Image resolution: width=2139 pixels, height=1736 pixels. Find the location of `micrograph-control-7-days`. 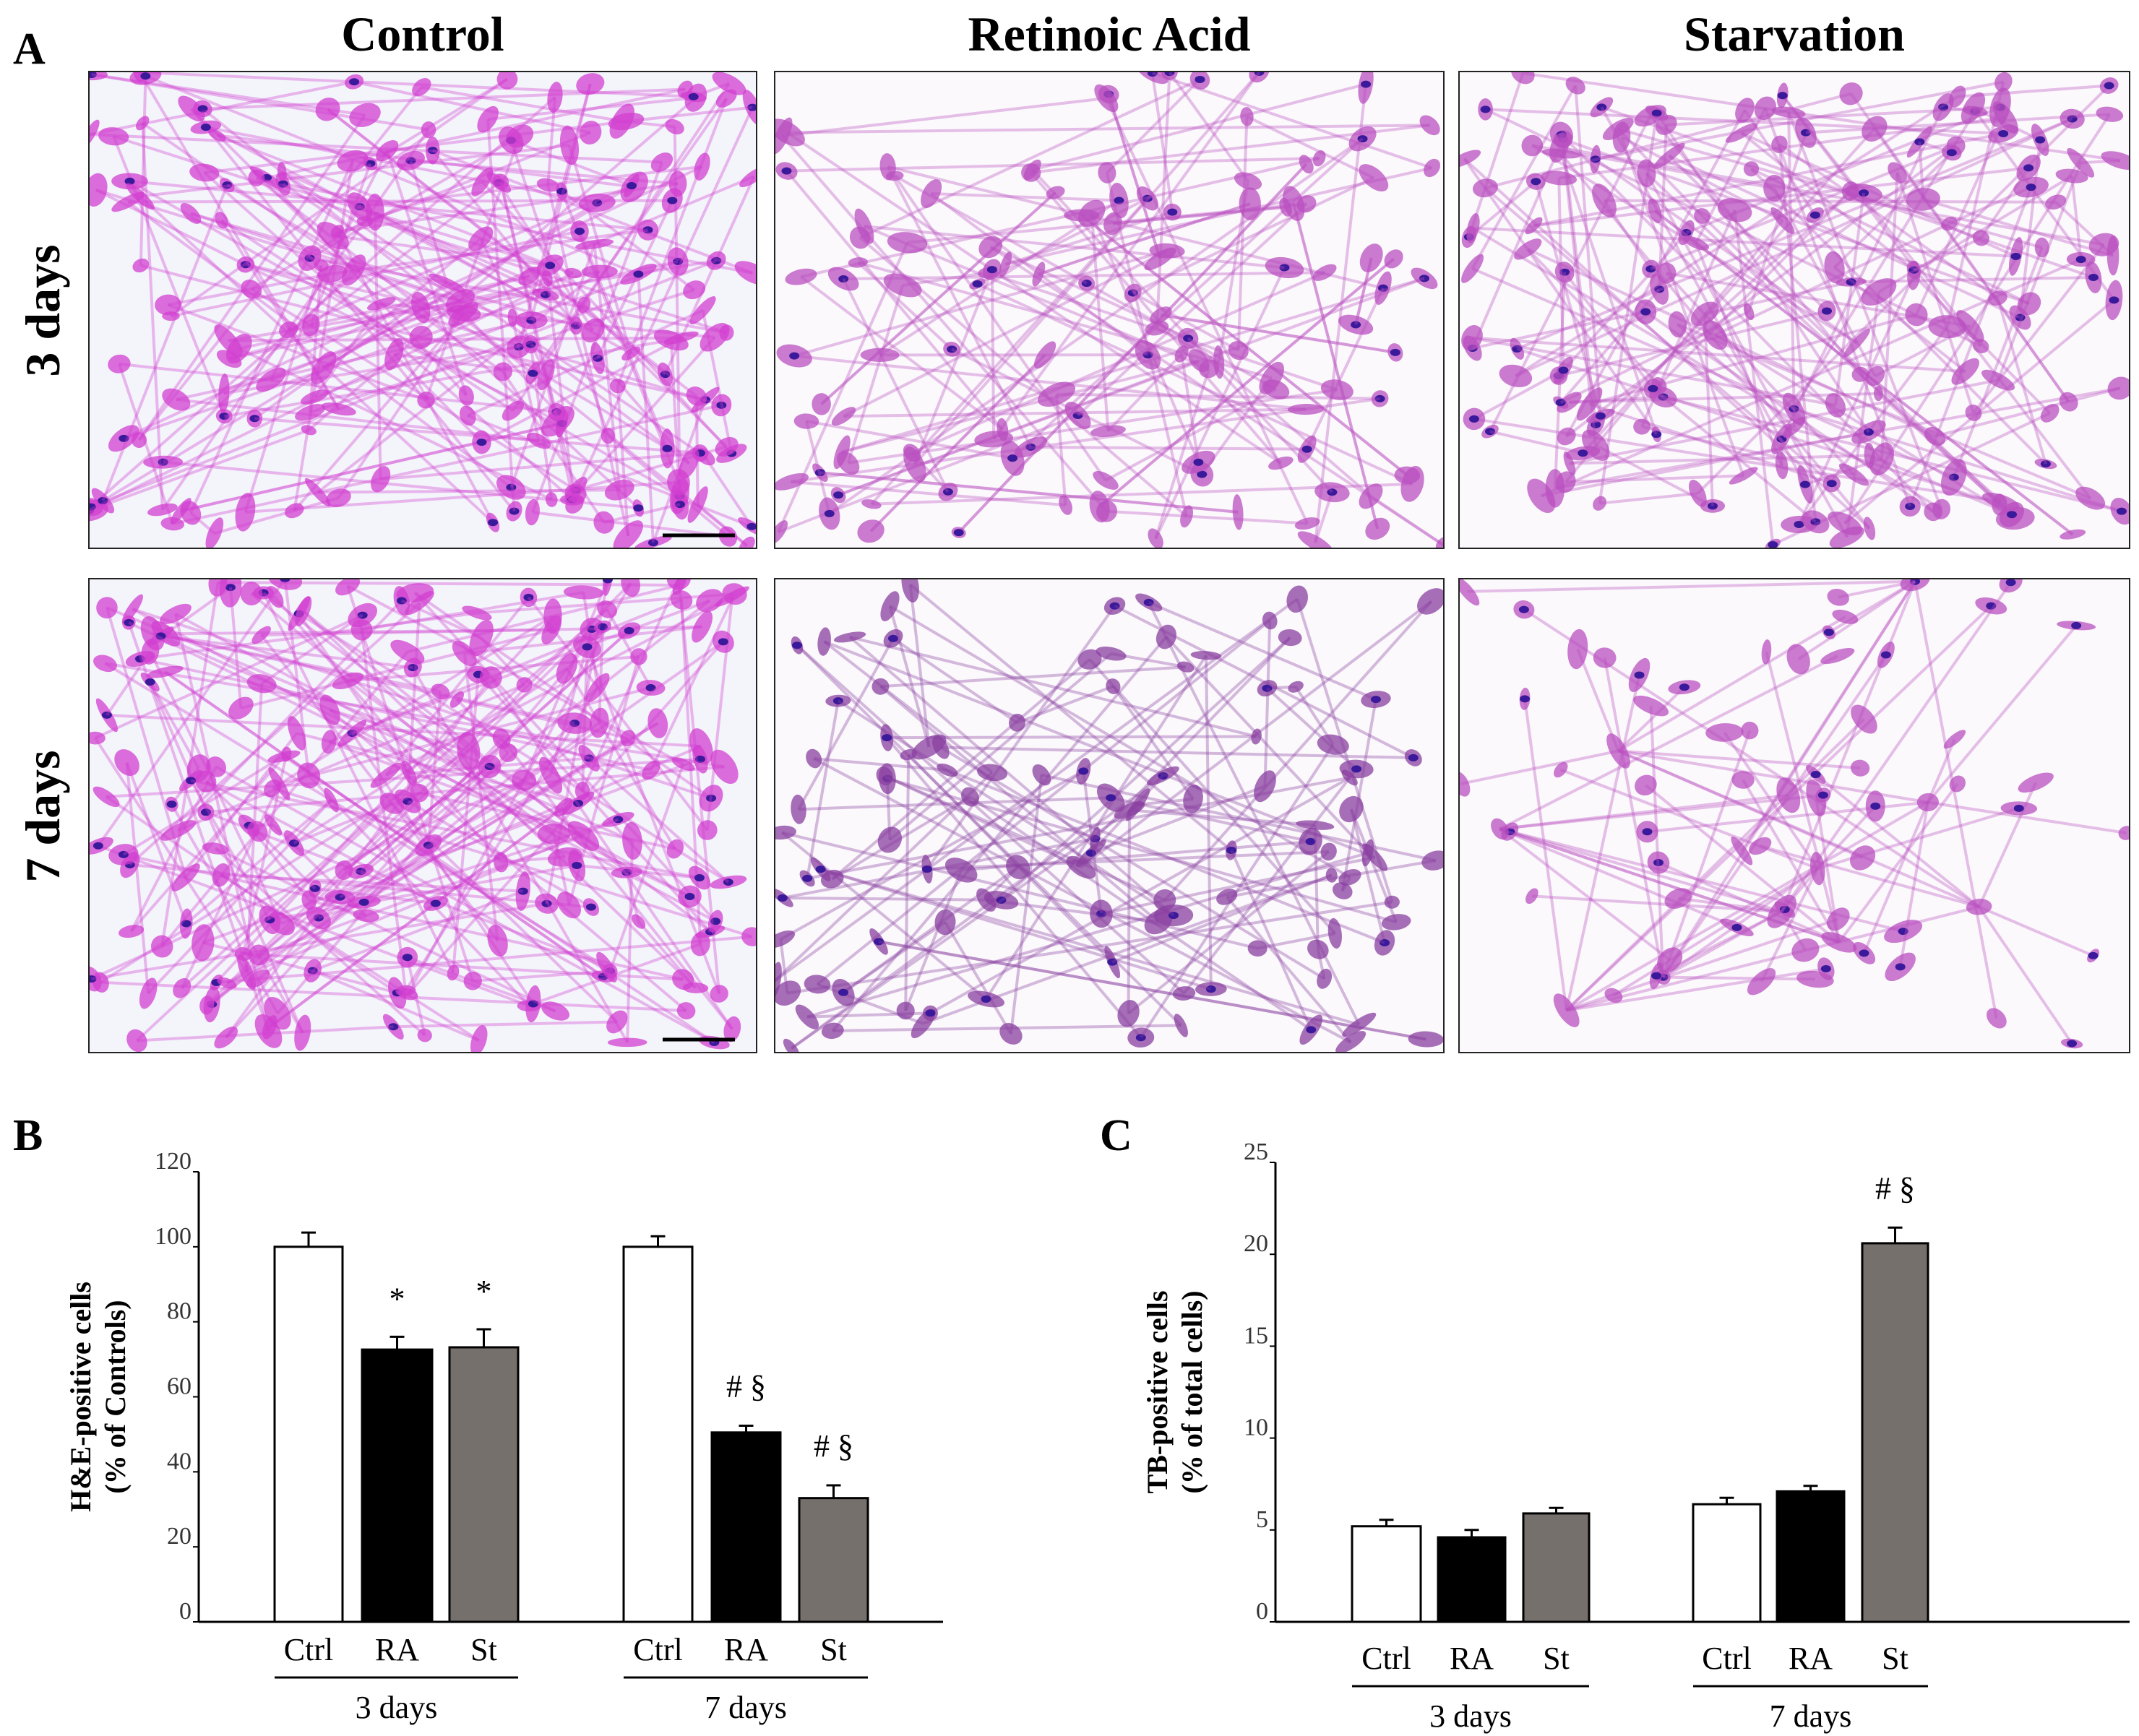

micrograph-control-7-days is located at coordinates (422, 815).